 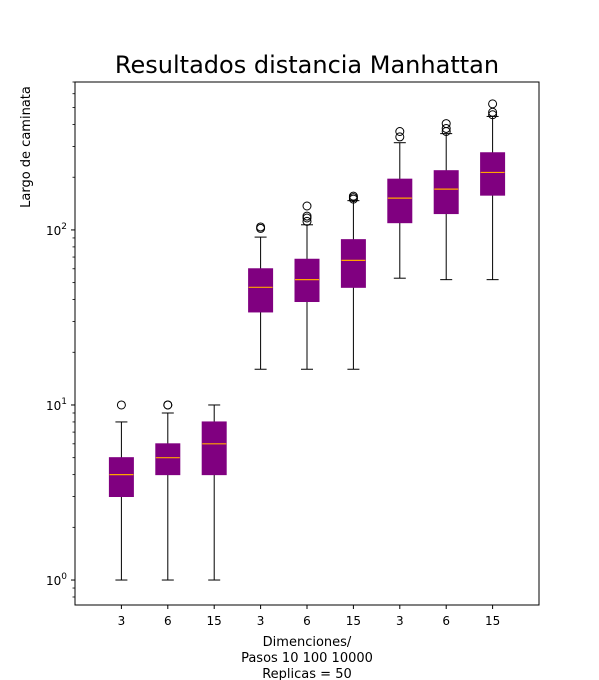 I want to click on y-tick-label: 10¹, so click(x=56, y=405).